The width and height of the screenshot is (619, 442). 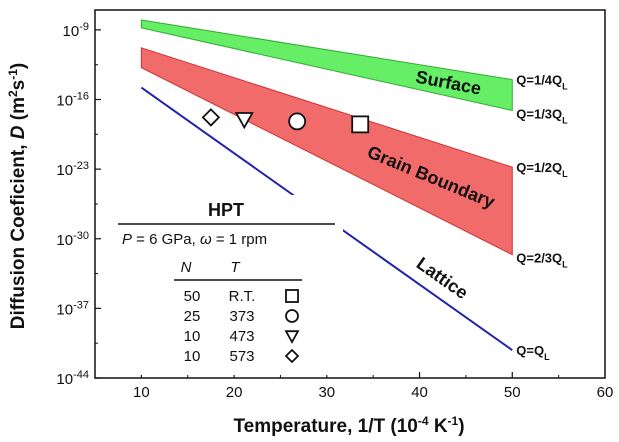 What do you see at coordinates (512, 392) in the screenshot?
I see `x-tick-label: 50` at bounding box center [512, 392].